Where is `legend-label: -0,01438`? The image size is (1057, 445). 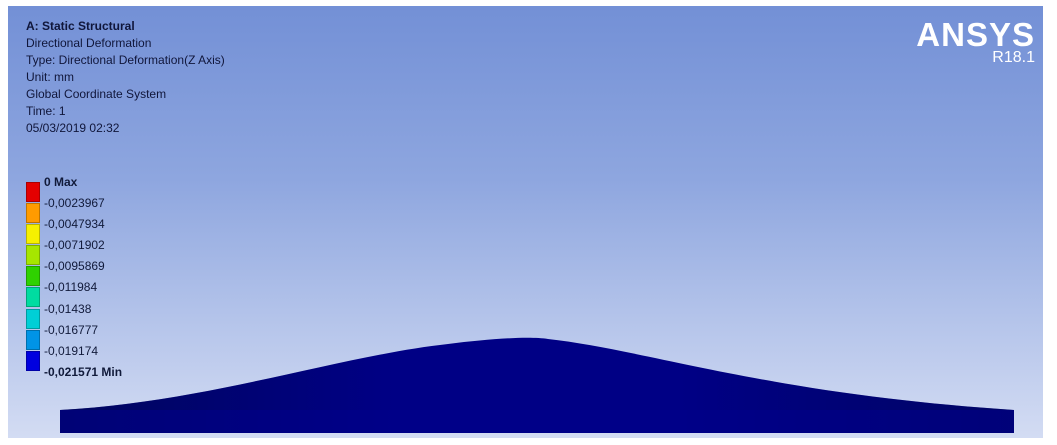
legend-label: -0,01438 is located at coordinates (68, 308).